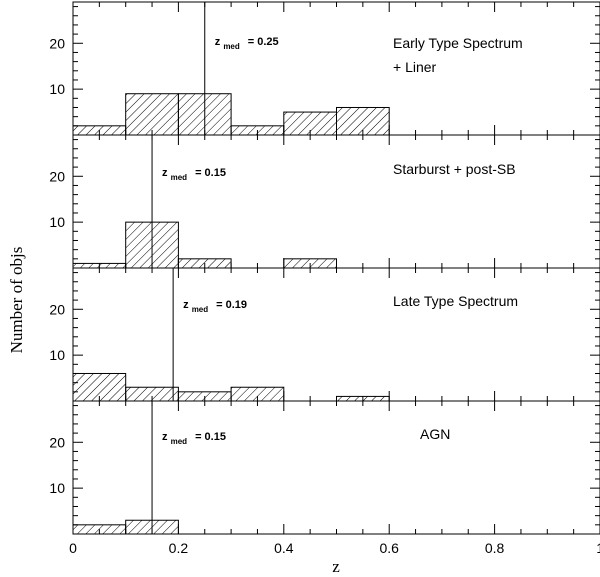 This screenshot has width=600, height=577. I want to click on histogram-bar, so click(152, 114).